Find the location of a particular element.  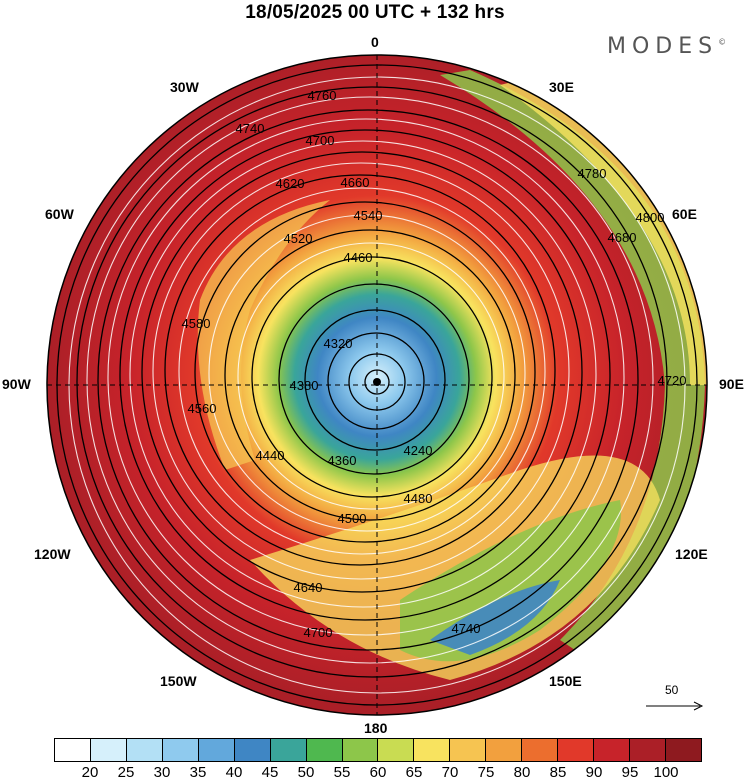

lon-label-150e: 150E is located at coordinates (565, 681).